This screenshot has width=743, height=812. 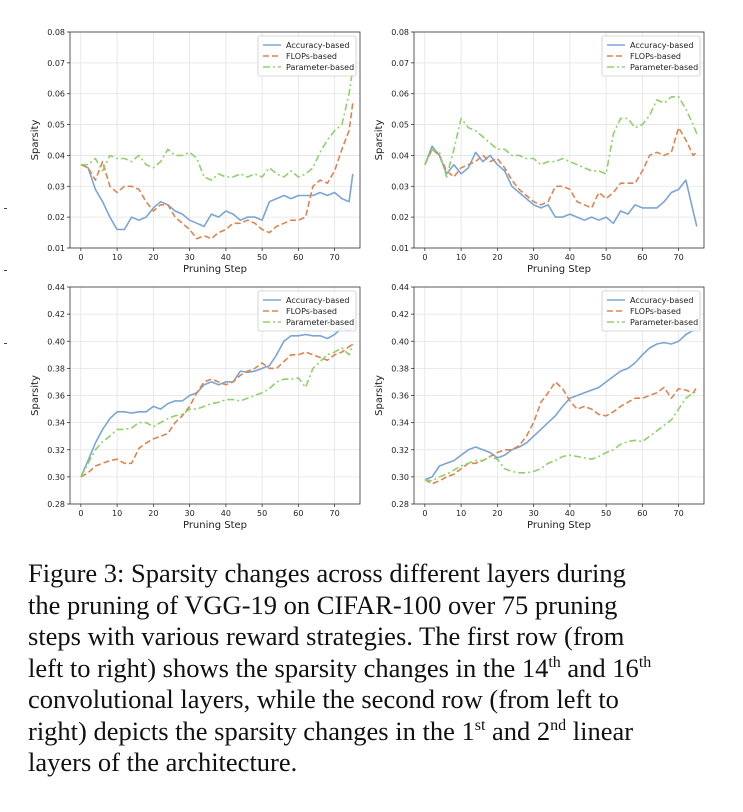 I want to click on caption-superscript: th, so click(x=554, y=662).